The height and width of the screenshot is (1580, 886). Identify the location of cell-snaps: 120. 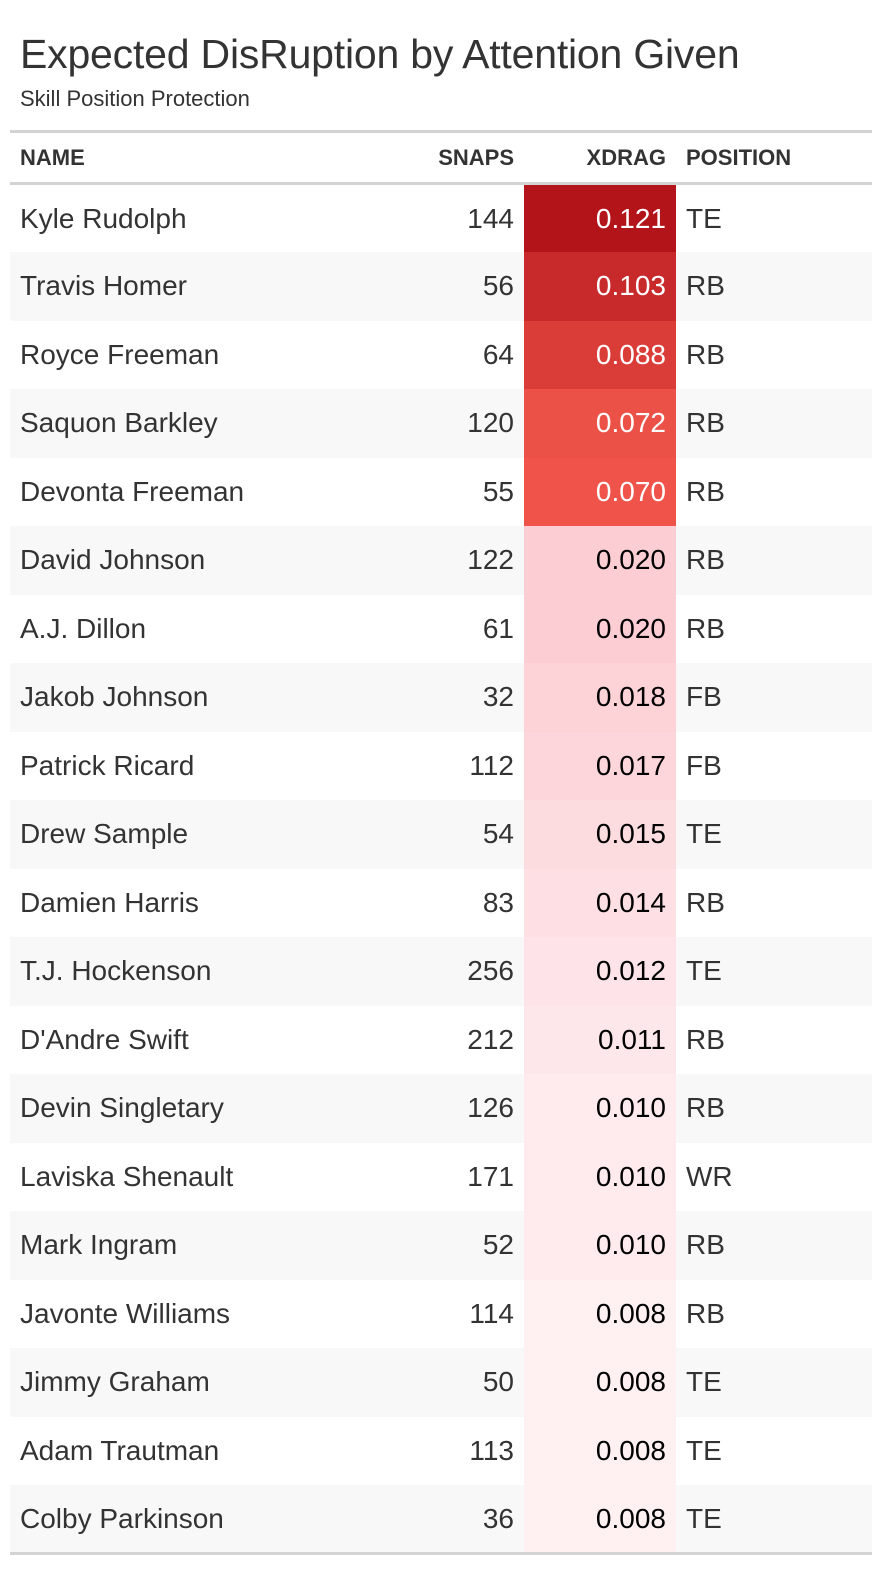
(463, 423).